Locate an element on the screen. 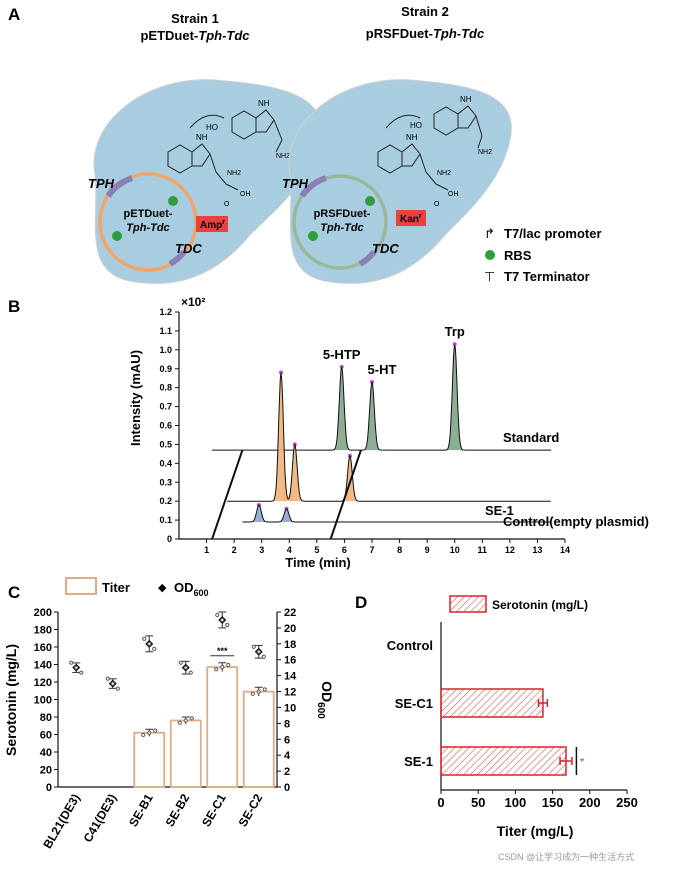  y-tick-label: 140 is located at coordinates (43, 666).